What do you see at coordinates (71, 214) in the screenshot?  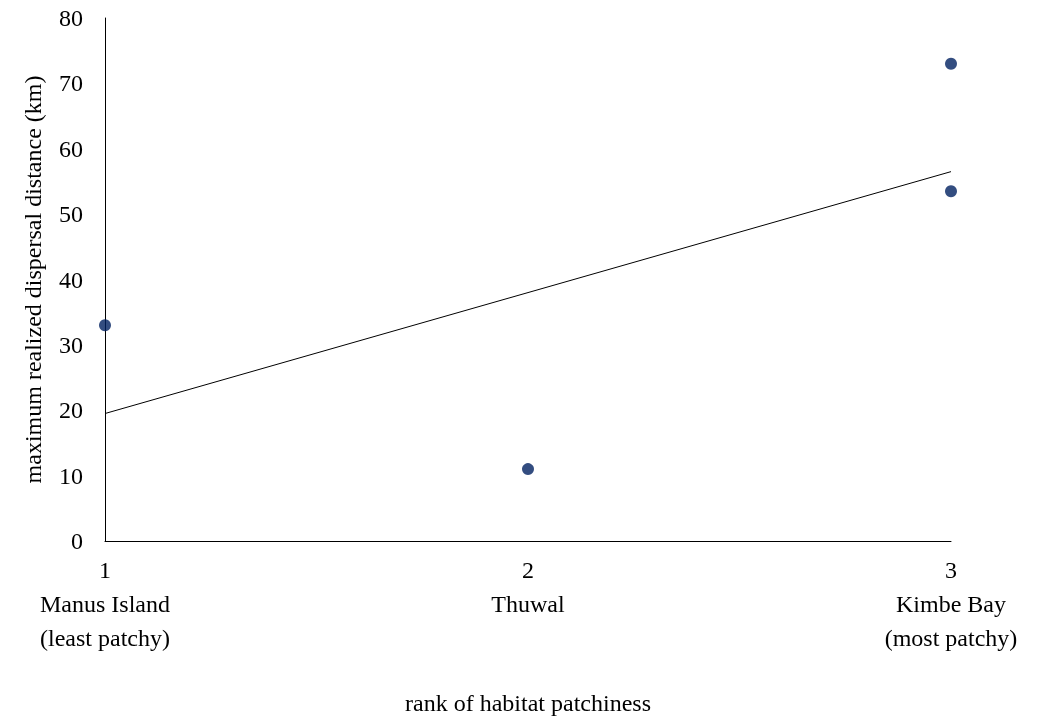 I see `y-tick-label: 50` at bounding box center [71, 214].